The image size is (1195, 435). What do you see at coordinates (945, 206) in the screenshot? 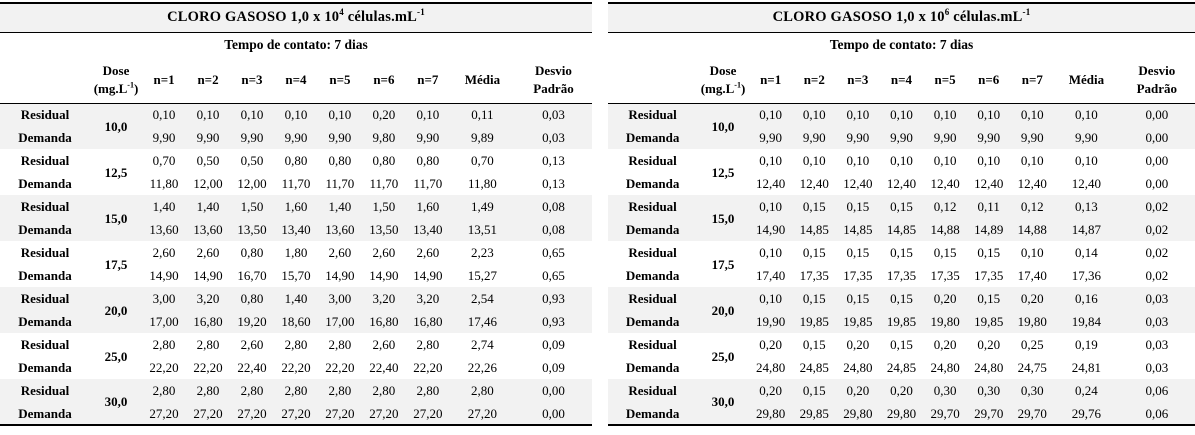
I see `n5-value: 0,12` at bounding box center [945, 206].